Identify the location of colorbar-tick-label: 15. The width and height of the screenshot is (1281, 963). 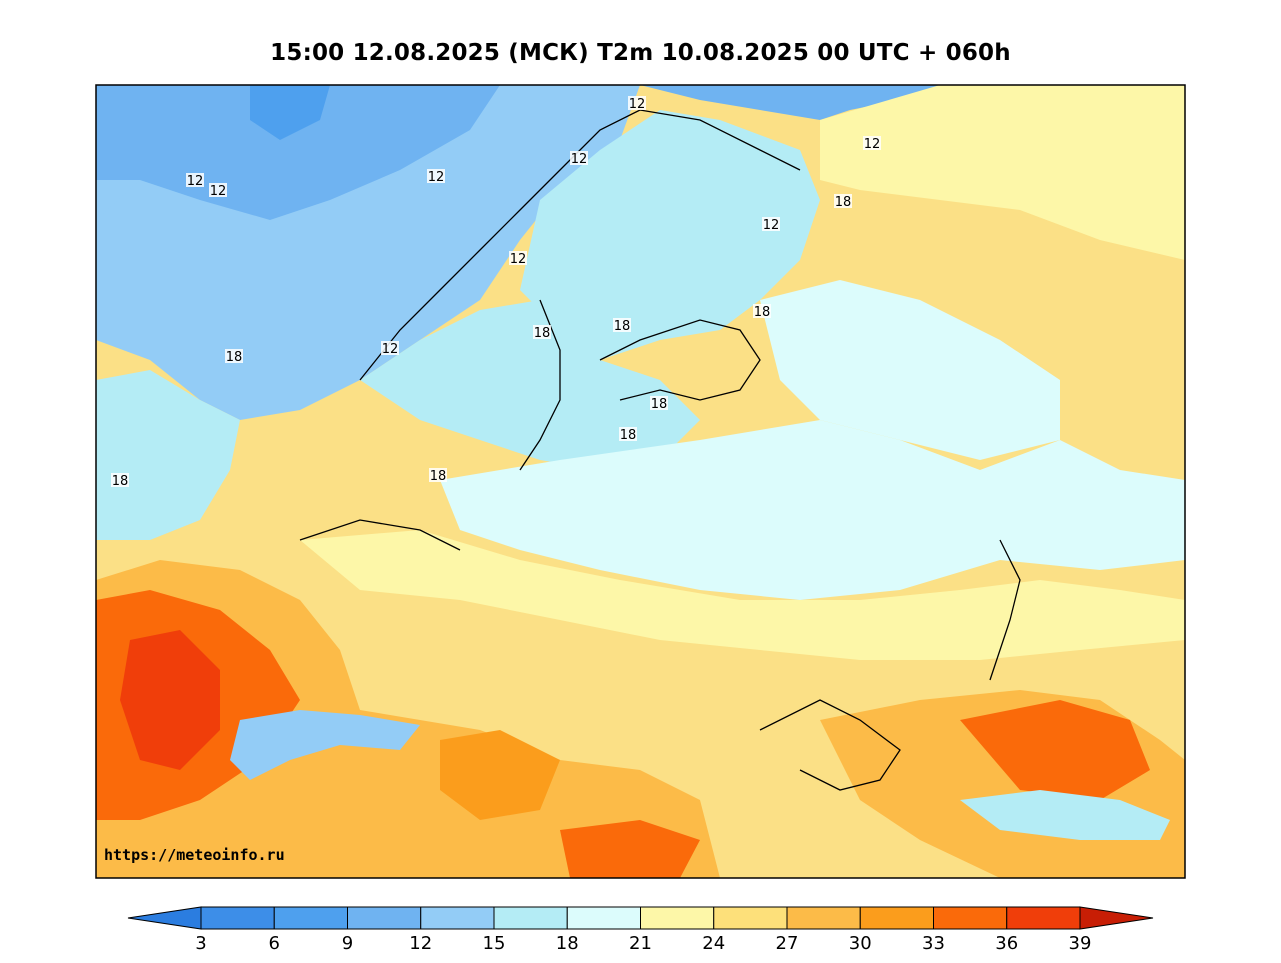
(494, 943).